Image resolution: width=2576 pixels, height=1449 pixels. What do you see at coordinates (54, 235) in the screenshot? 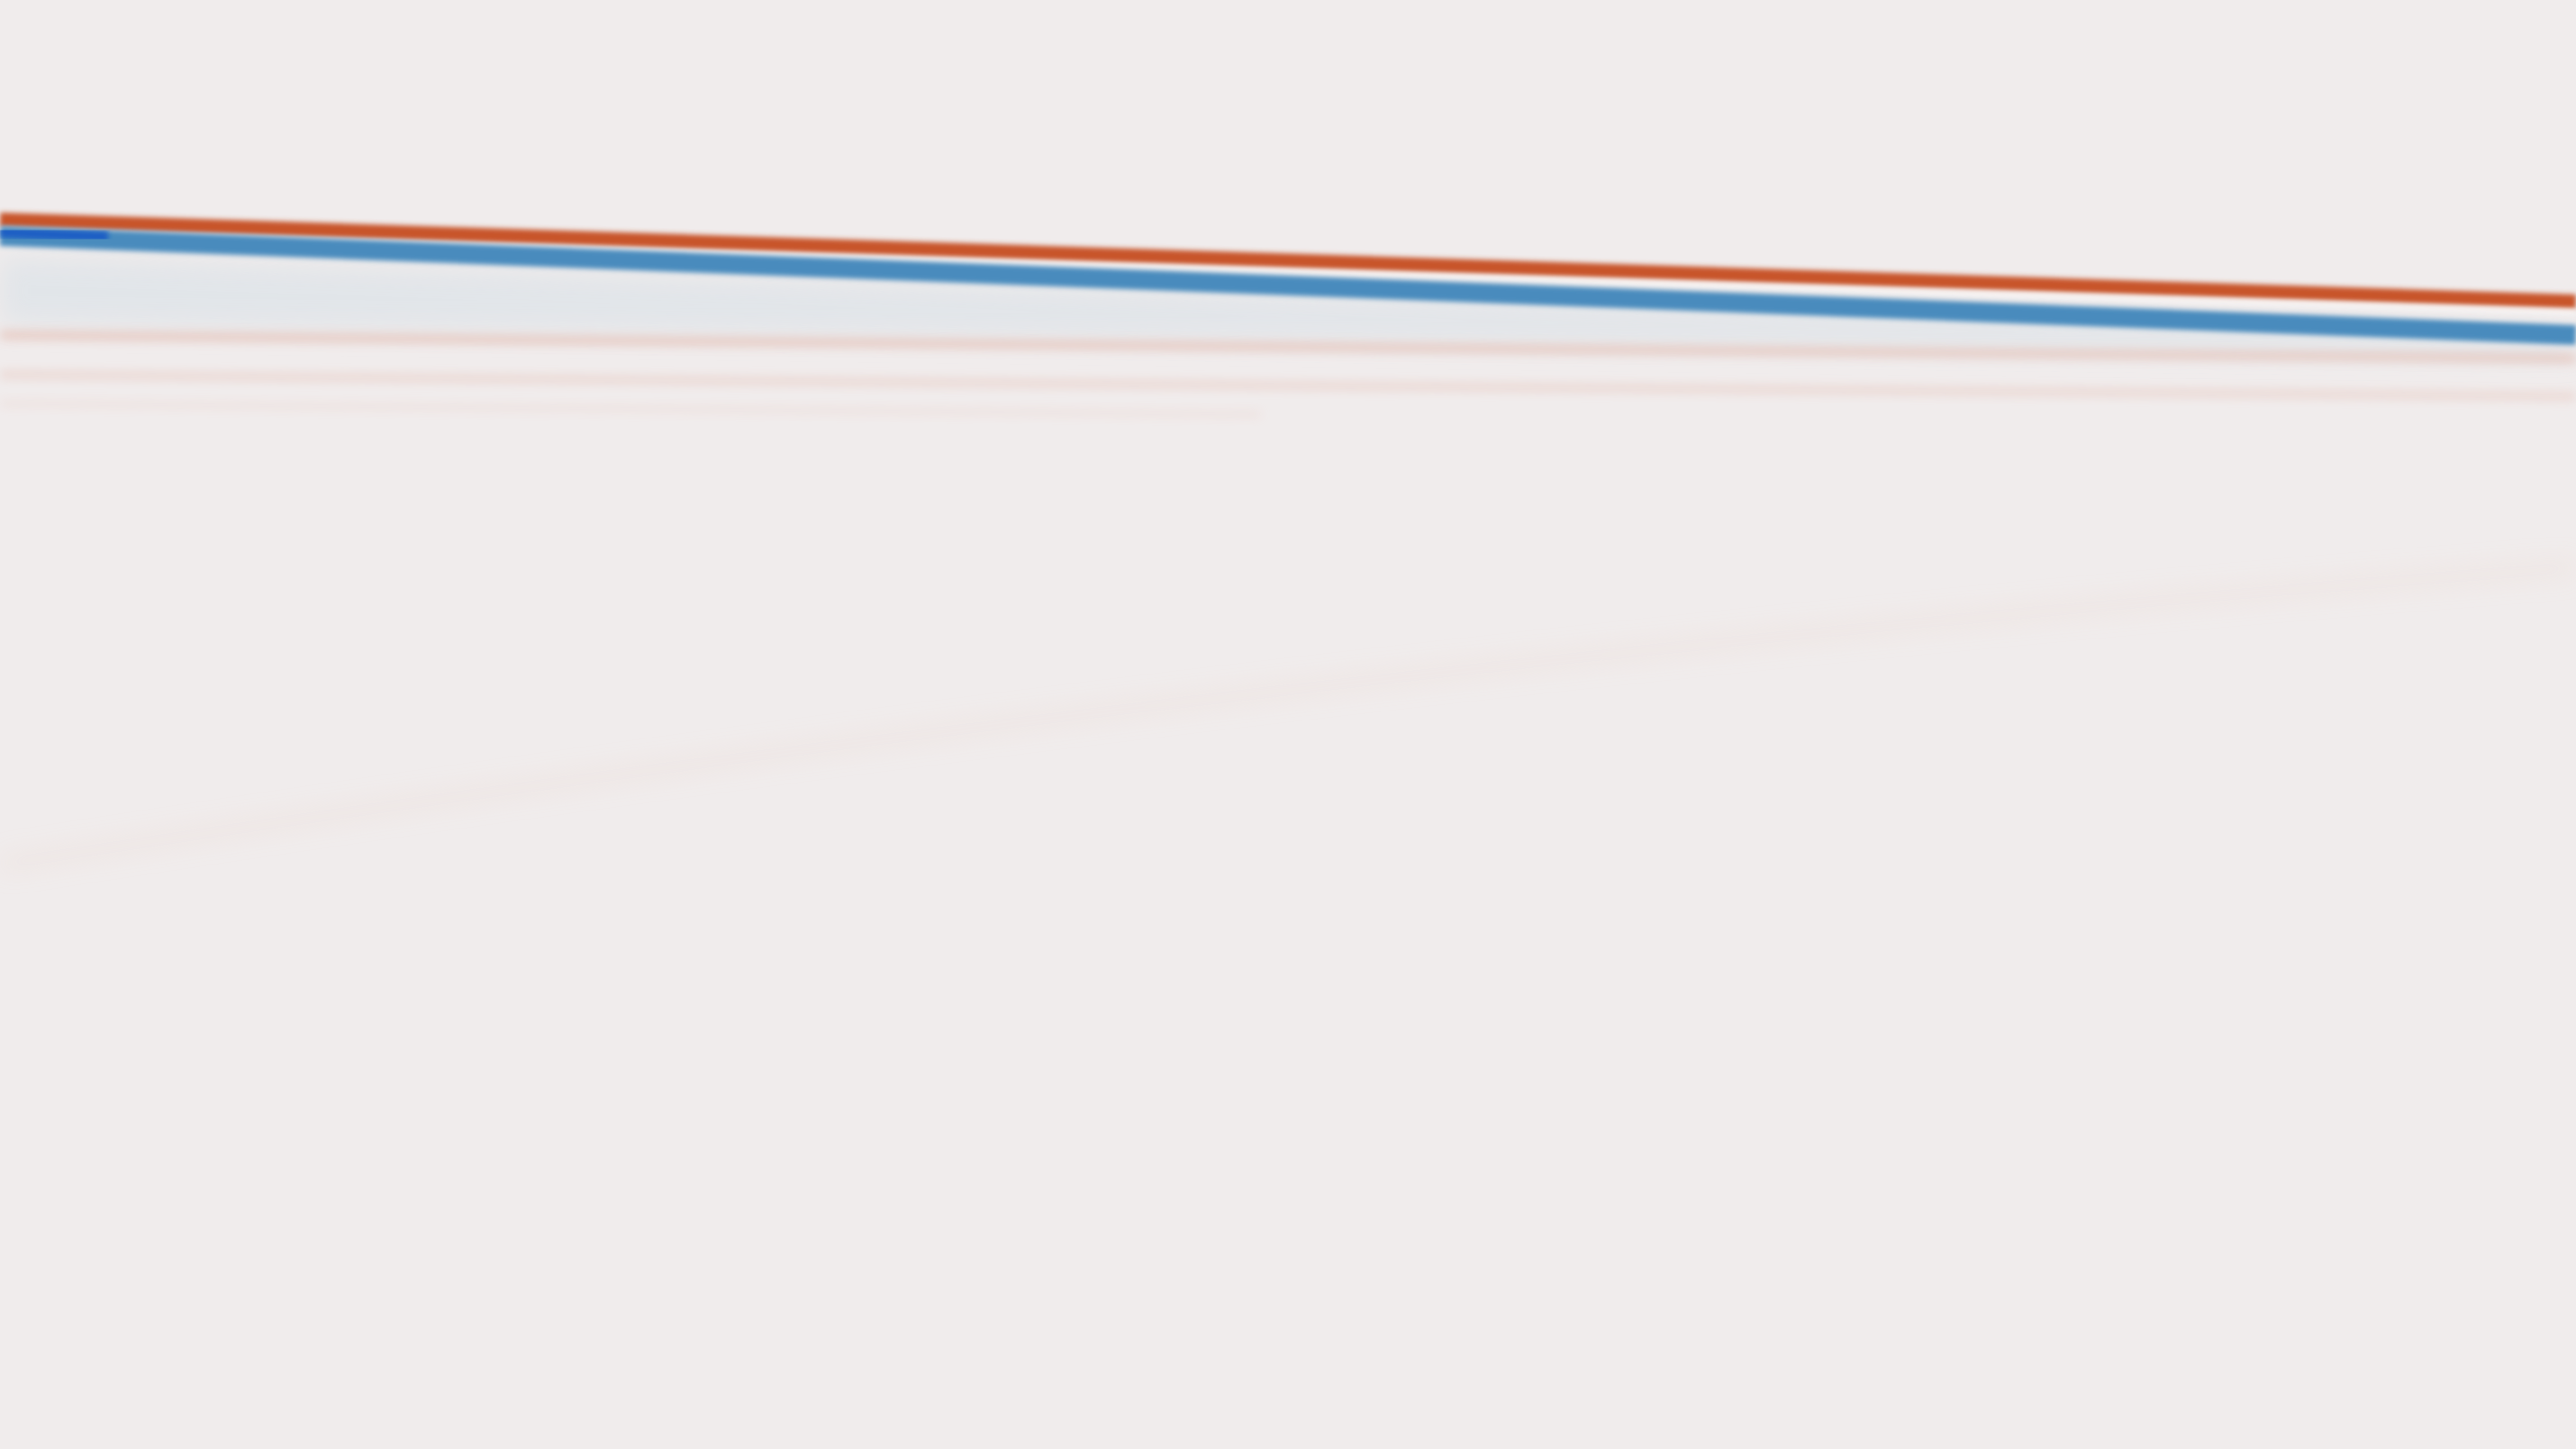
I see `deep-blue-tip` at bounding box center [54, 235].